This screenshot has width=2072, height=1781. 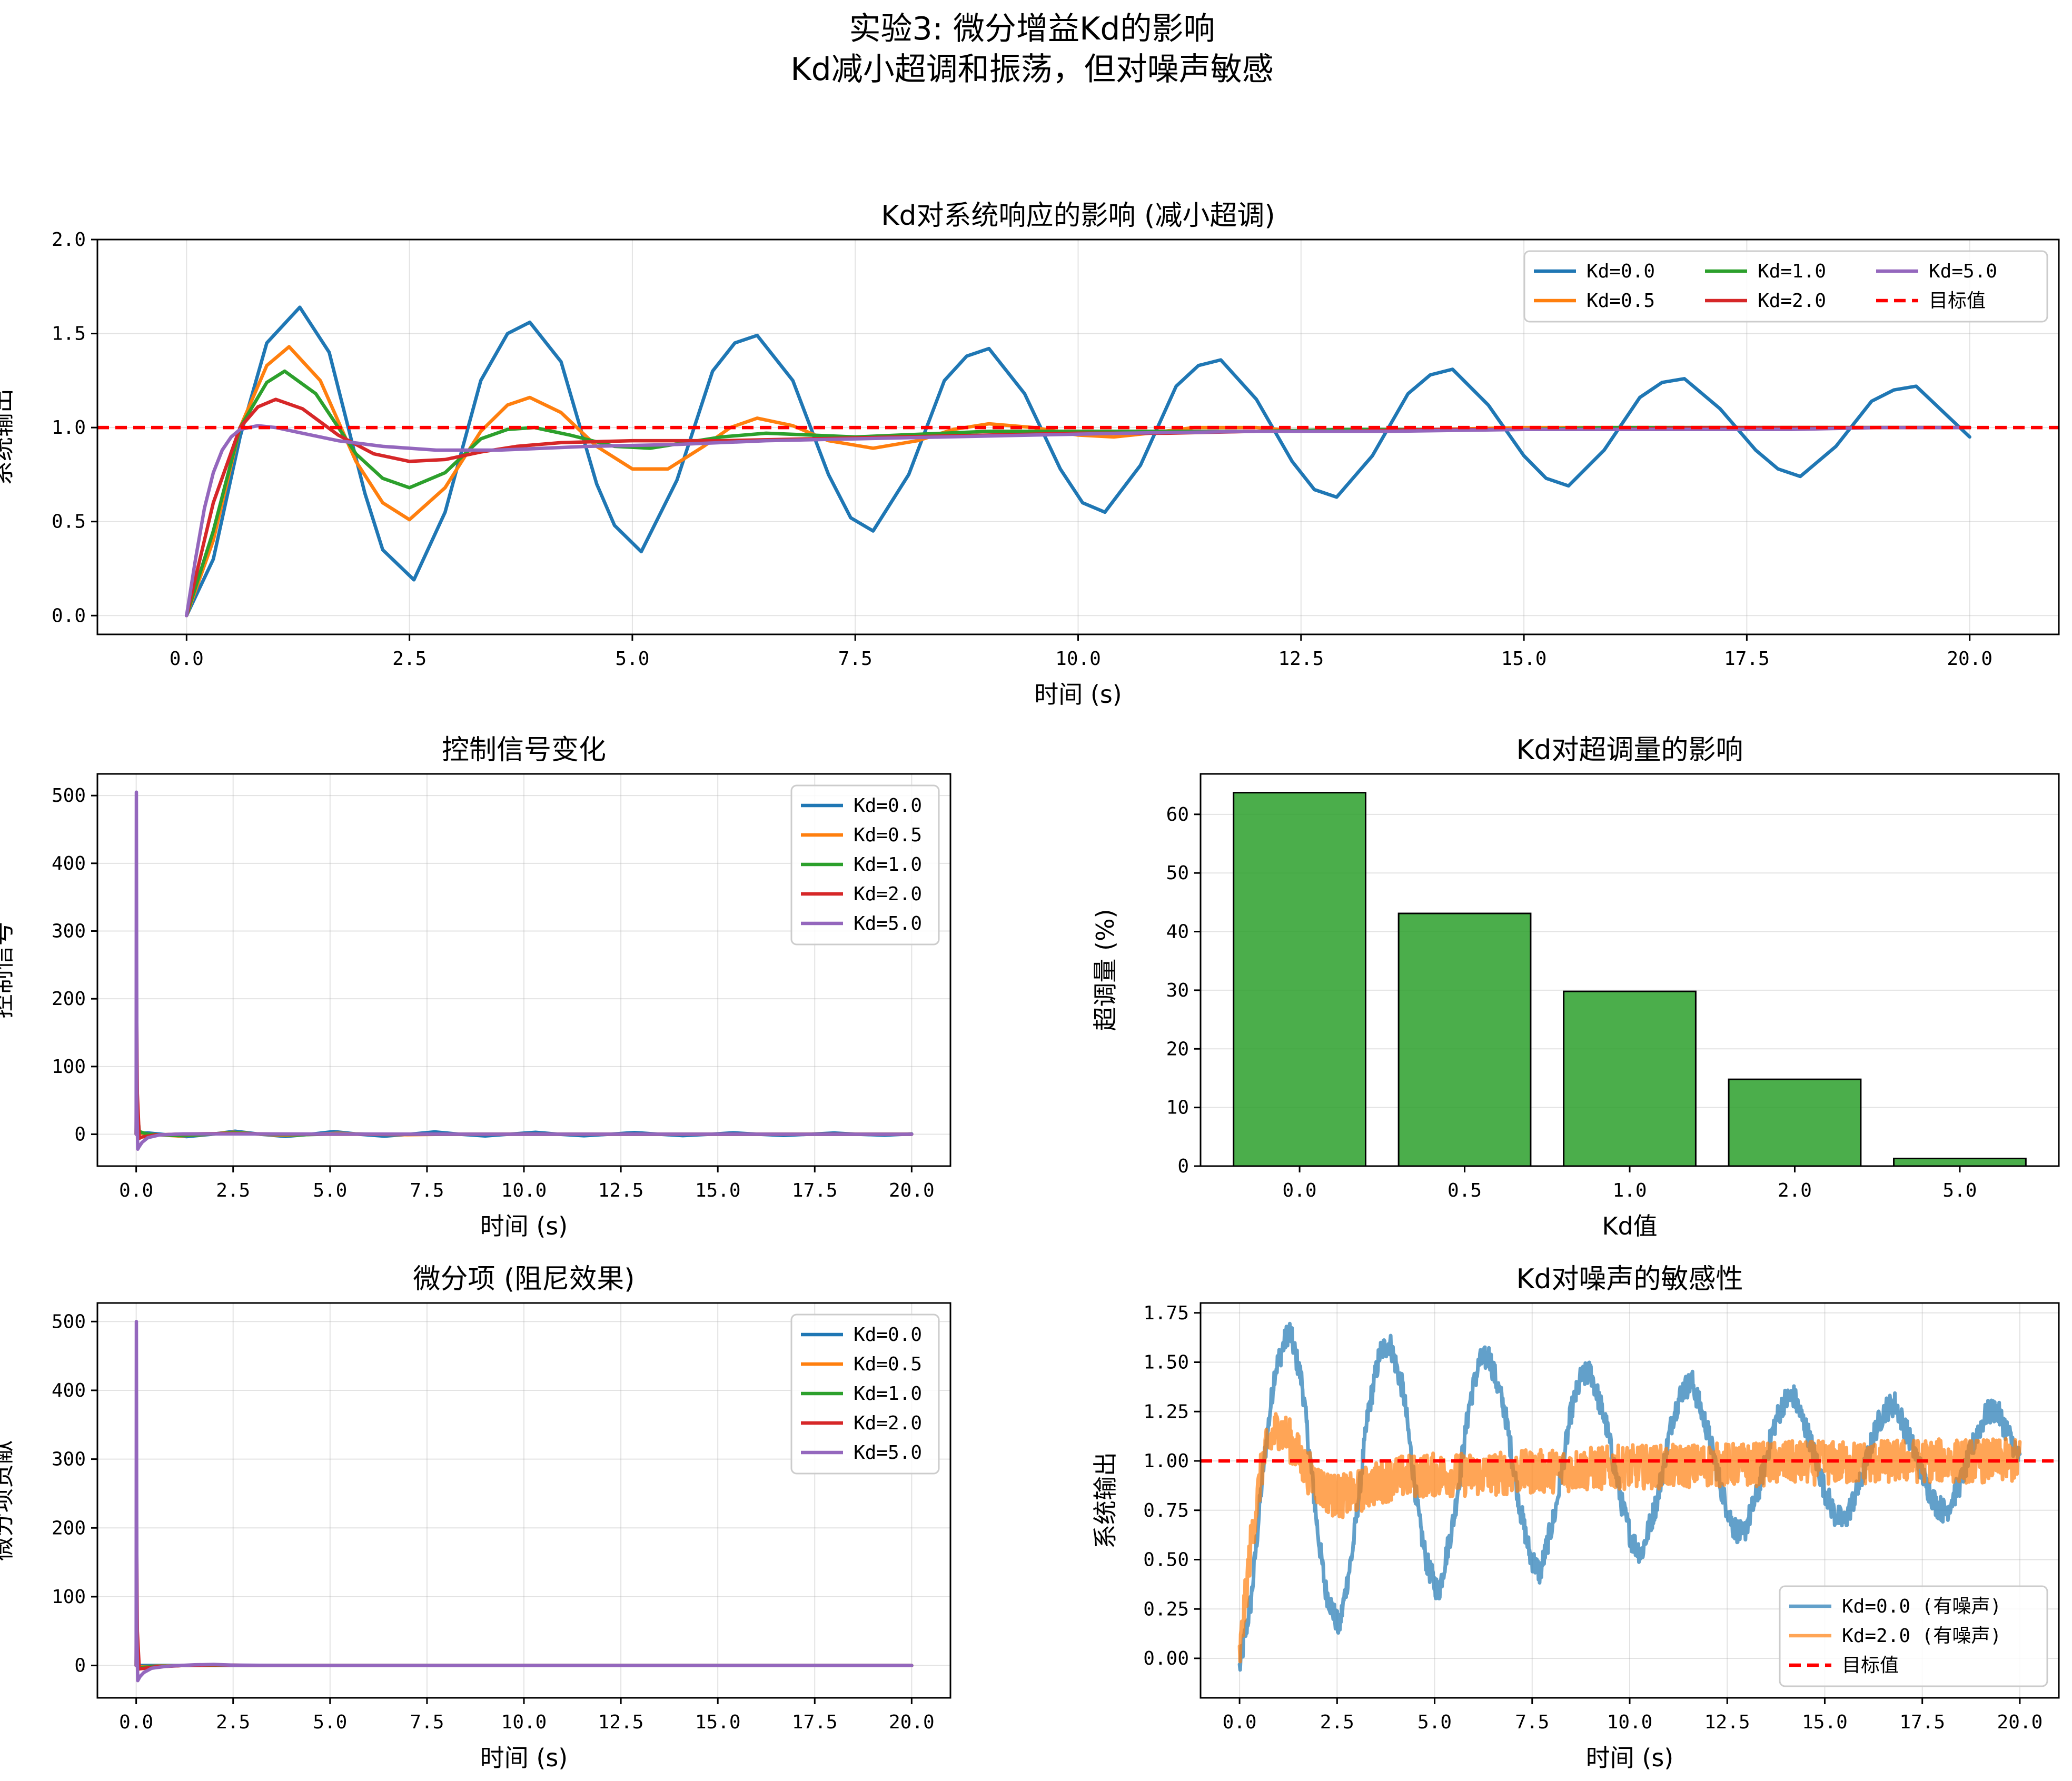 What do you see at coordinates (1177, 932) in the screenshot?
I see `2-ytick-label-4: 40` at bounding box center [1177, 932].